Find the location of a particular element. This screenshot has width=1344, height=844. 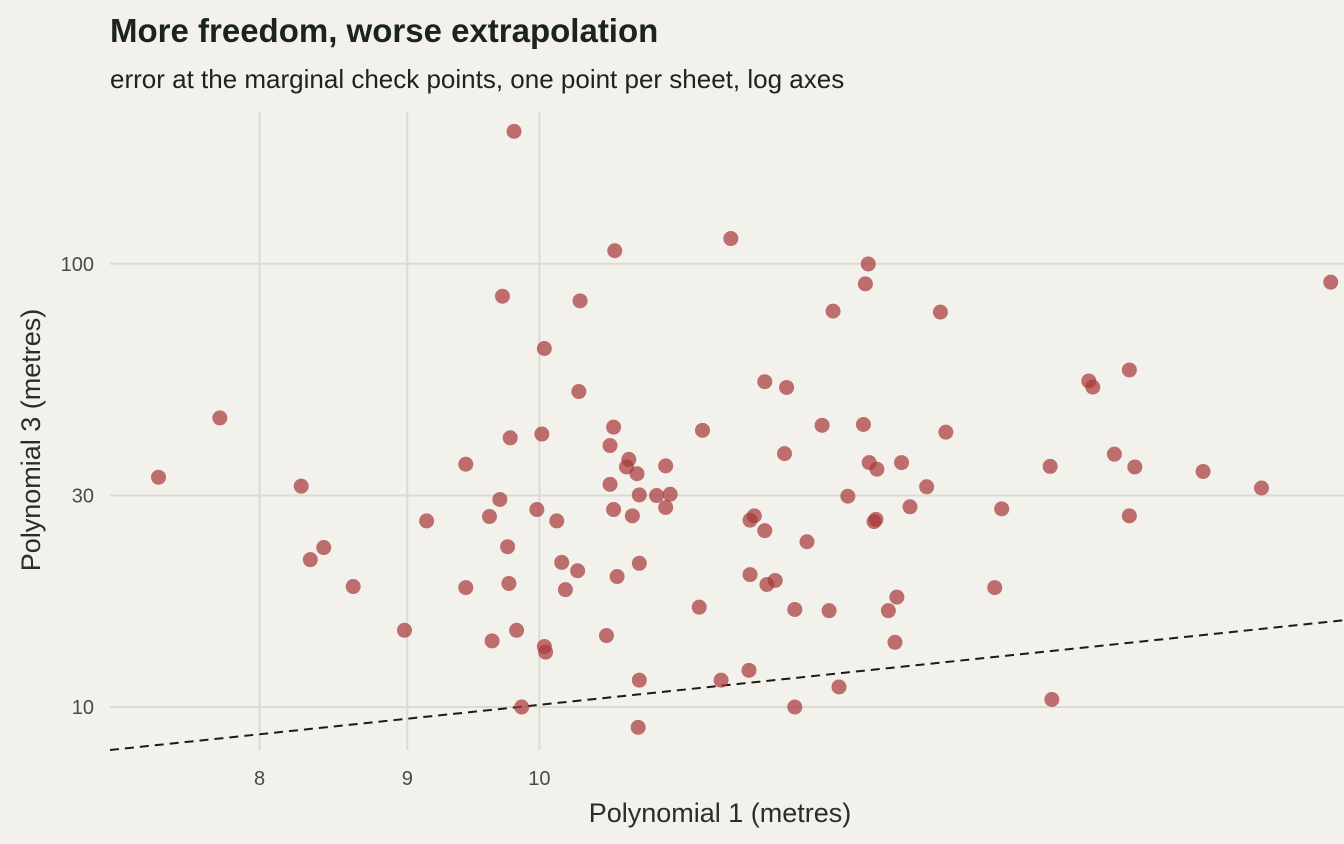

x-tick-label: 10 is located at coordinates (539, 779).